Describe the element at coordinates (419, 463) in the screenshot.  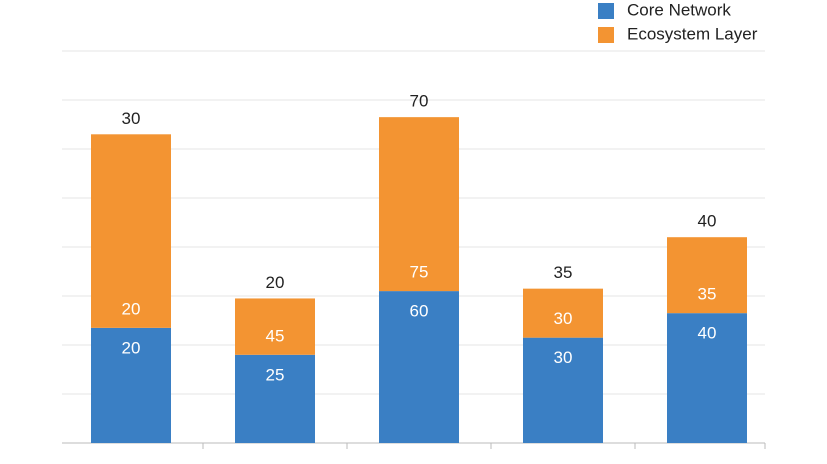
I see `x-tick-label: Active Services` at that location.